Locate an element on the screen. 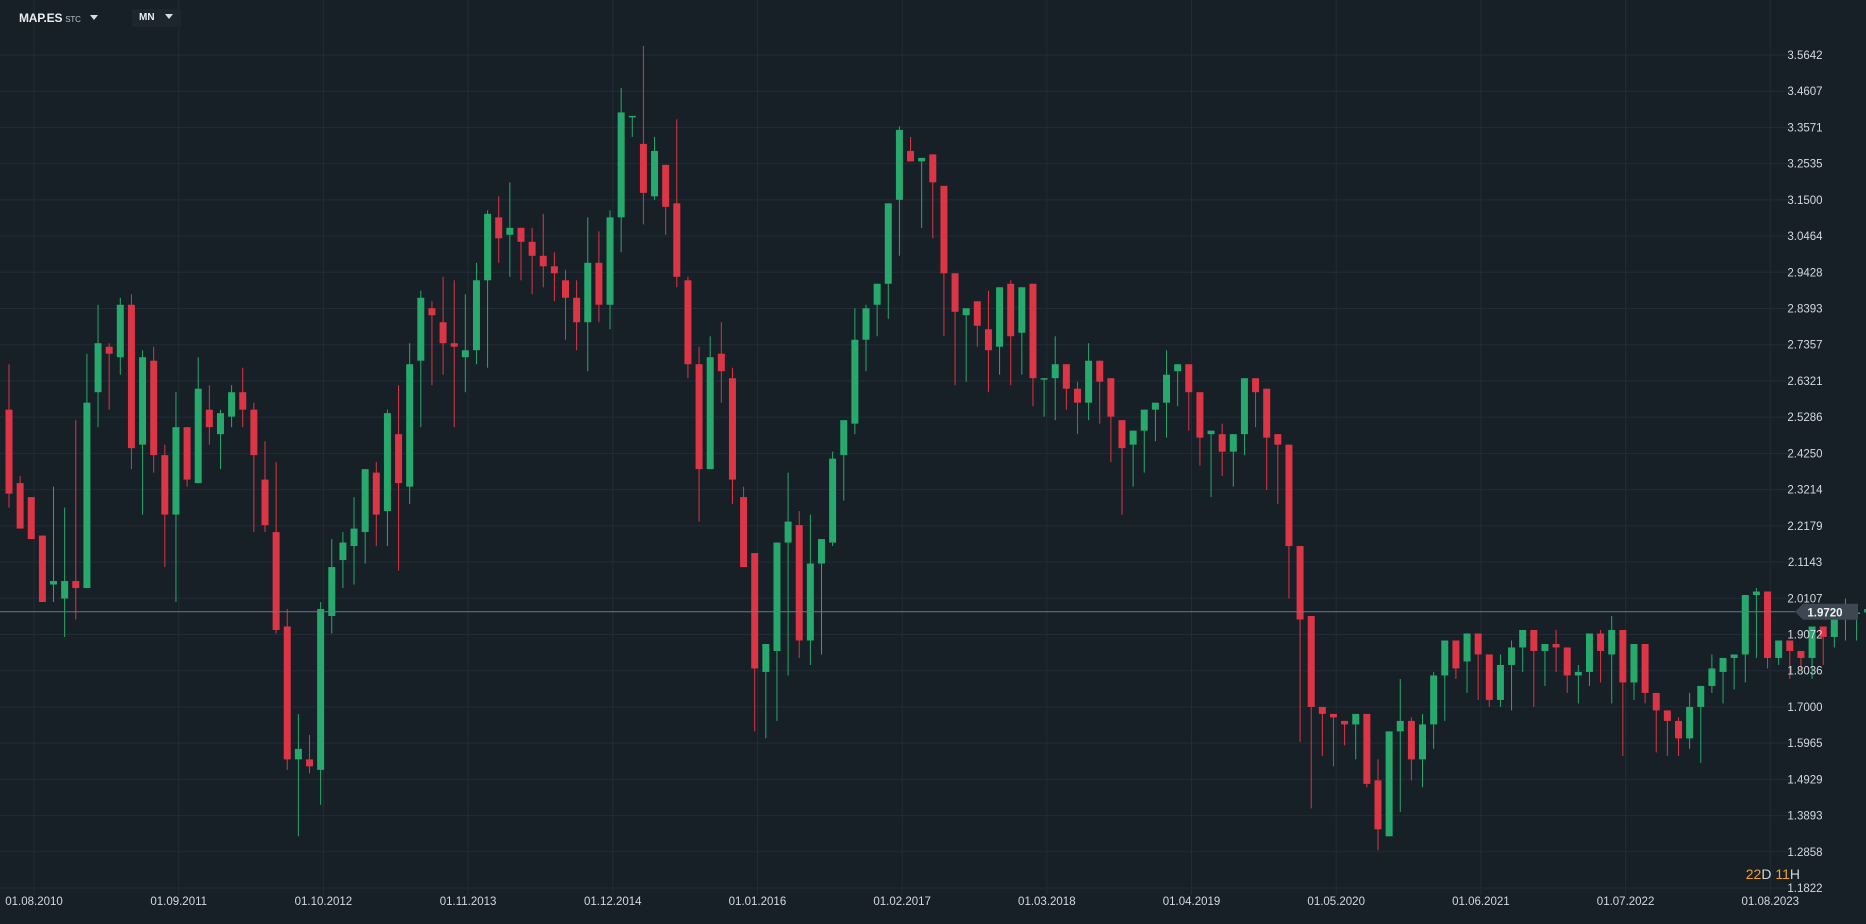 The width and height of the screenshot is (1866, 924). y-tick-label: 1.2858 is located at coordinates (1804, 853).